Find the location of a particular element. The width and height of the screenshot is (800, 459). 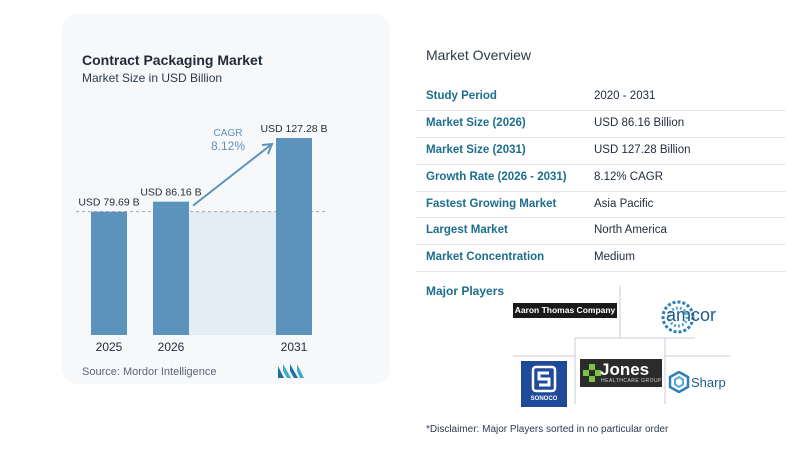

overview-label: Market Size (2026) is located at coordinates (476, 122).